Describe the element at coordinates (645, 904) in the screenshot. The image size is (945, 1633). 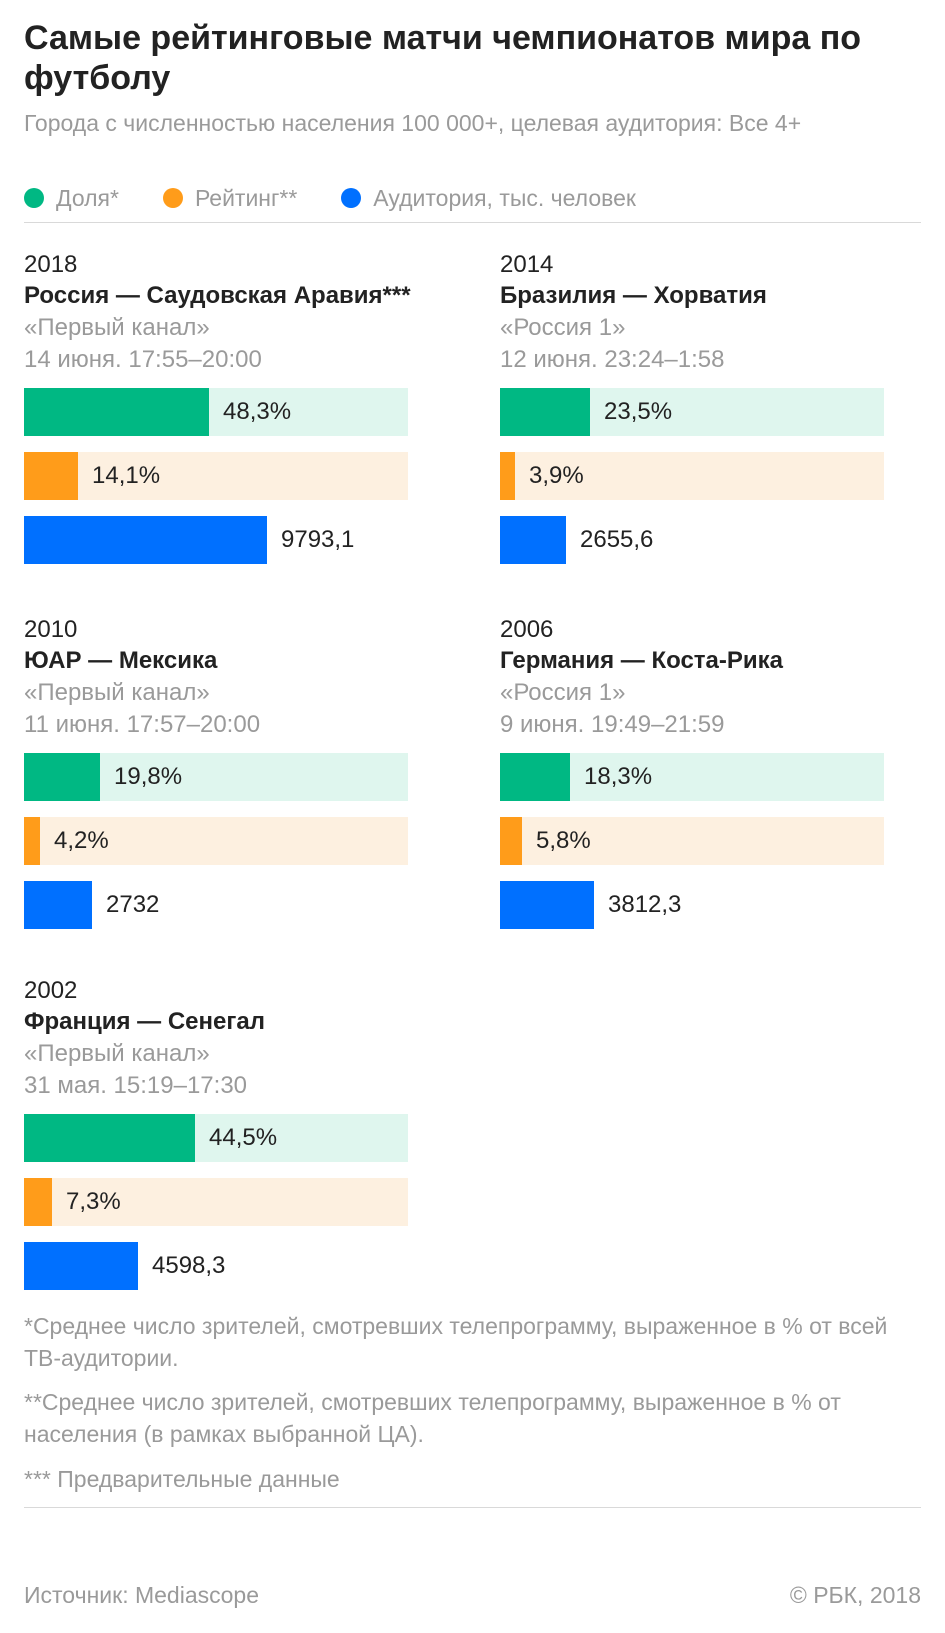
I see `audience-value-label: 3812,3` at that location.